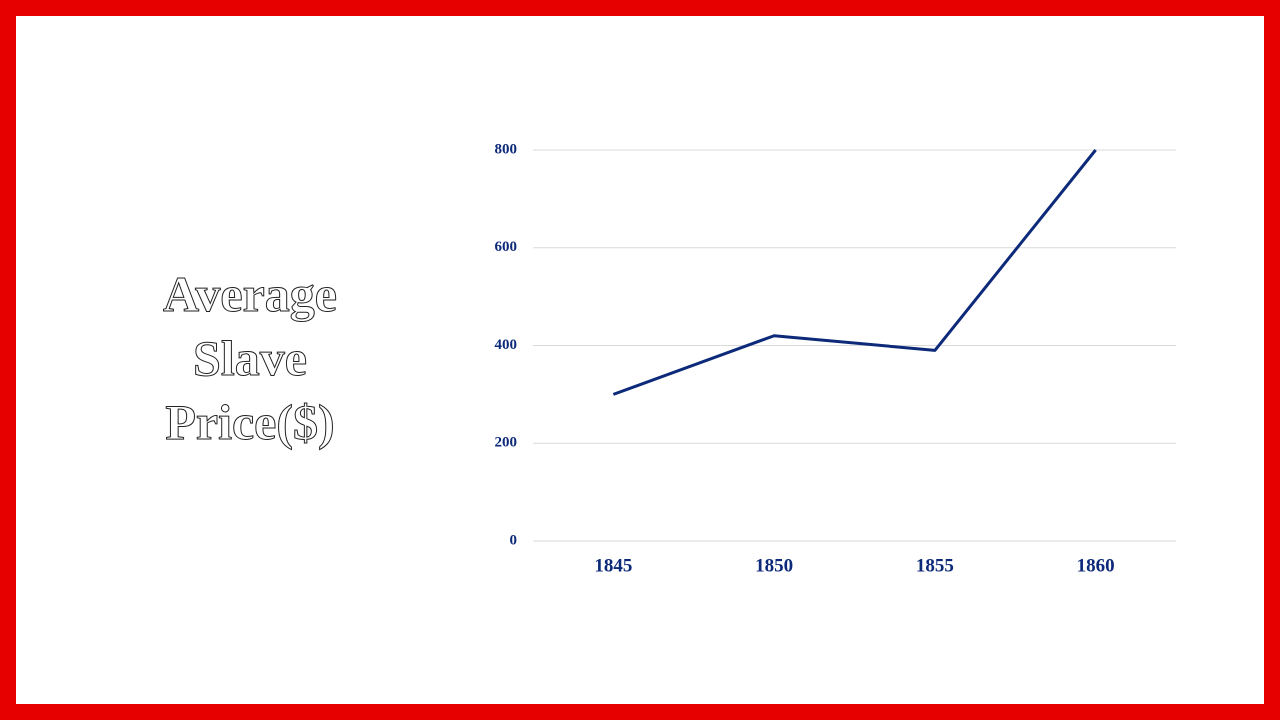 This screenshot has width=1280, height=720. Describe the element at coordinates (854, 272) in the screenshot. I see `data-line` at that location.